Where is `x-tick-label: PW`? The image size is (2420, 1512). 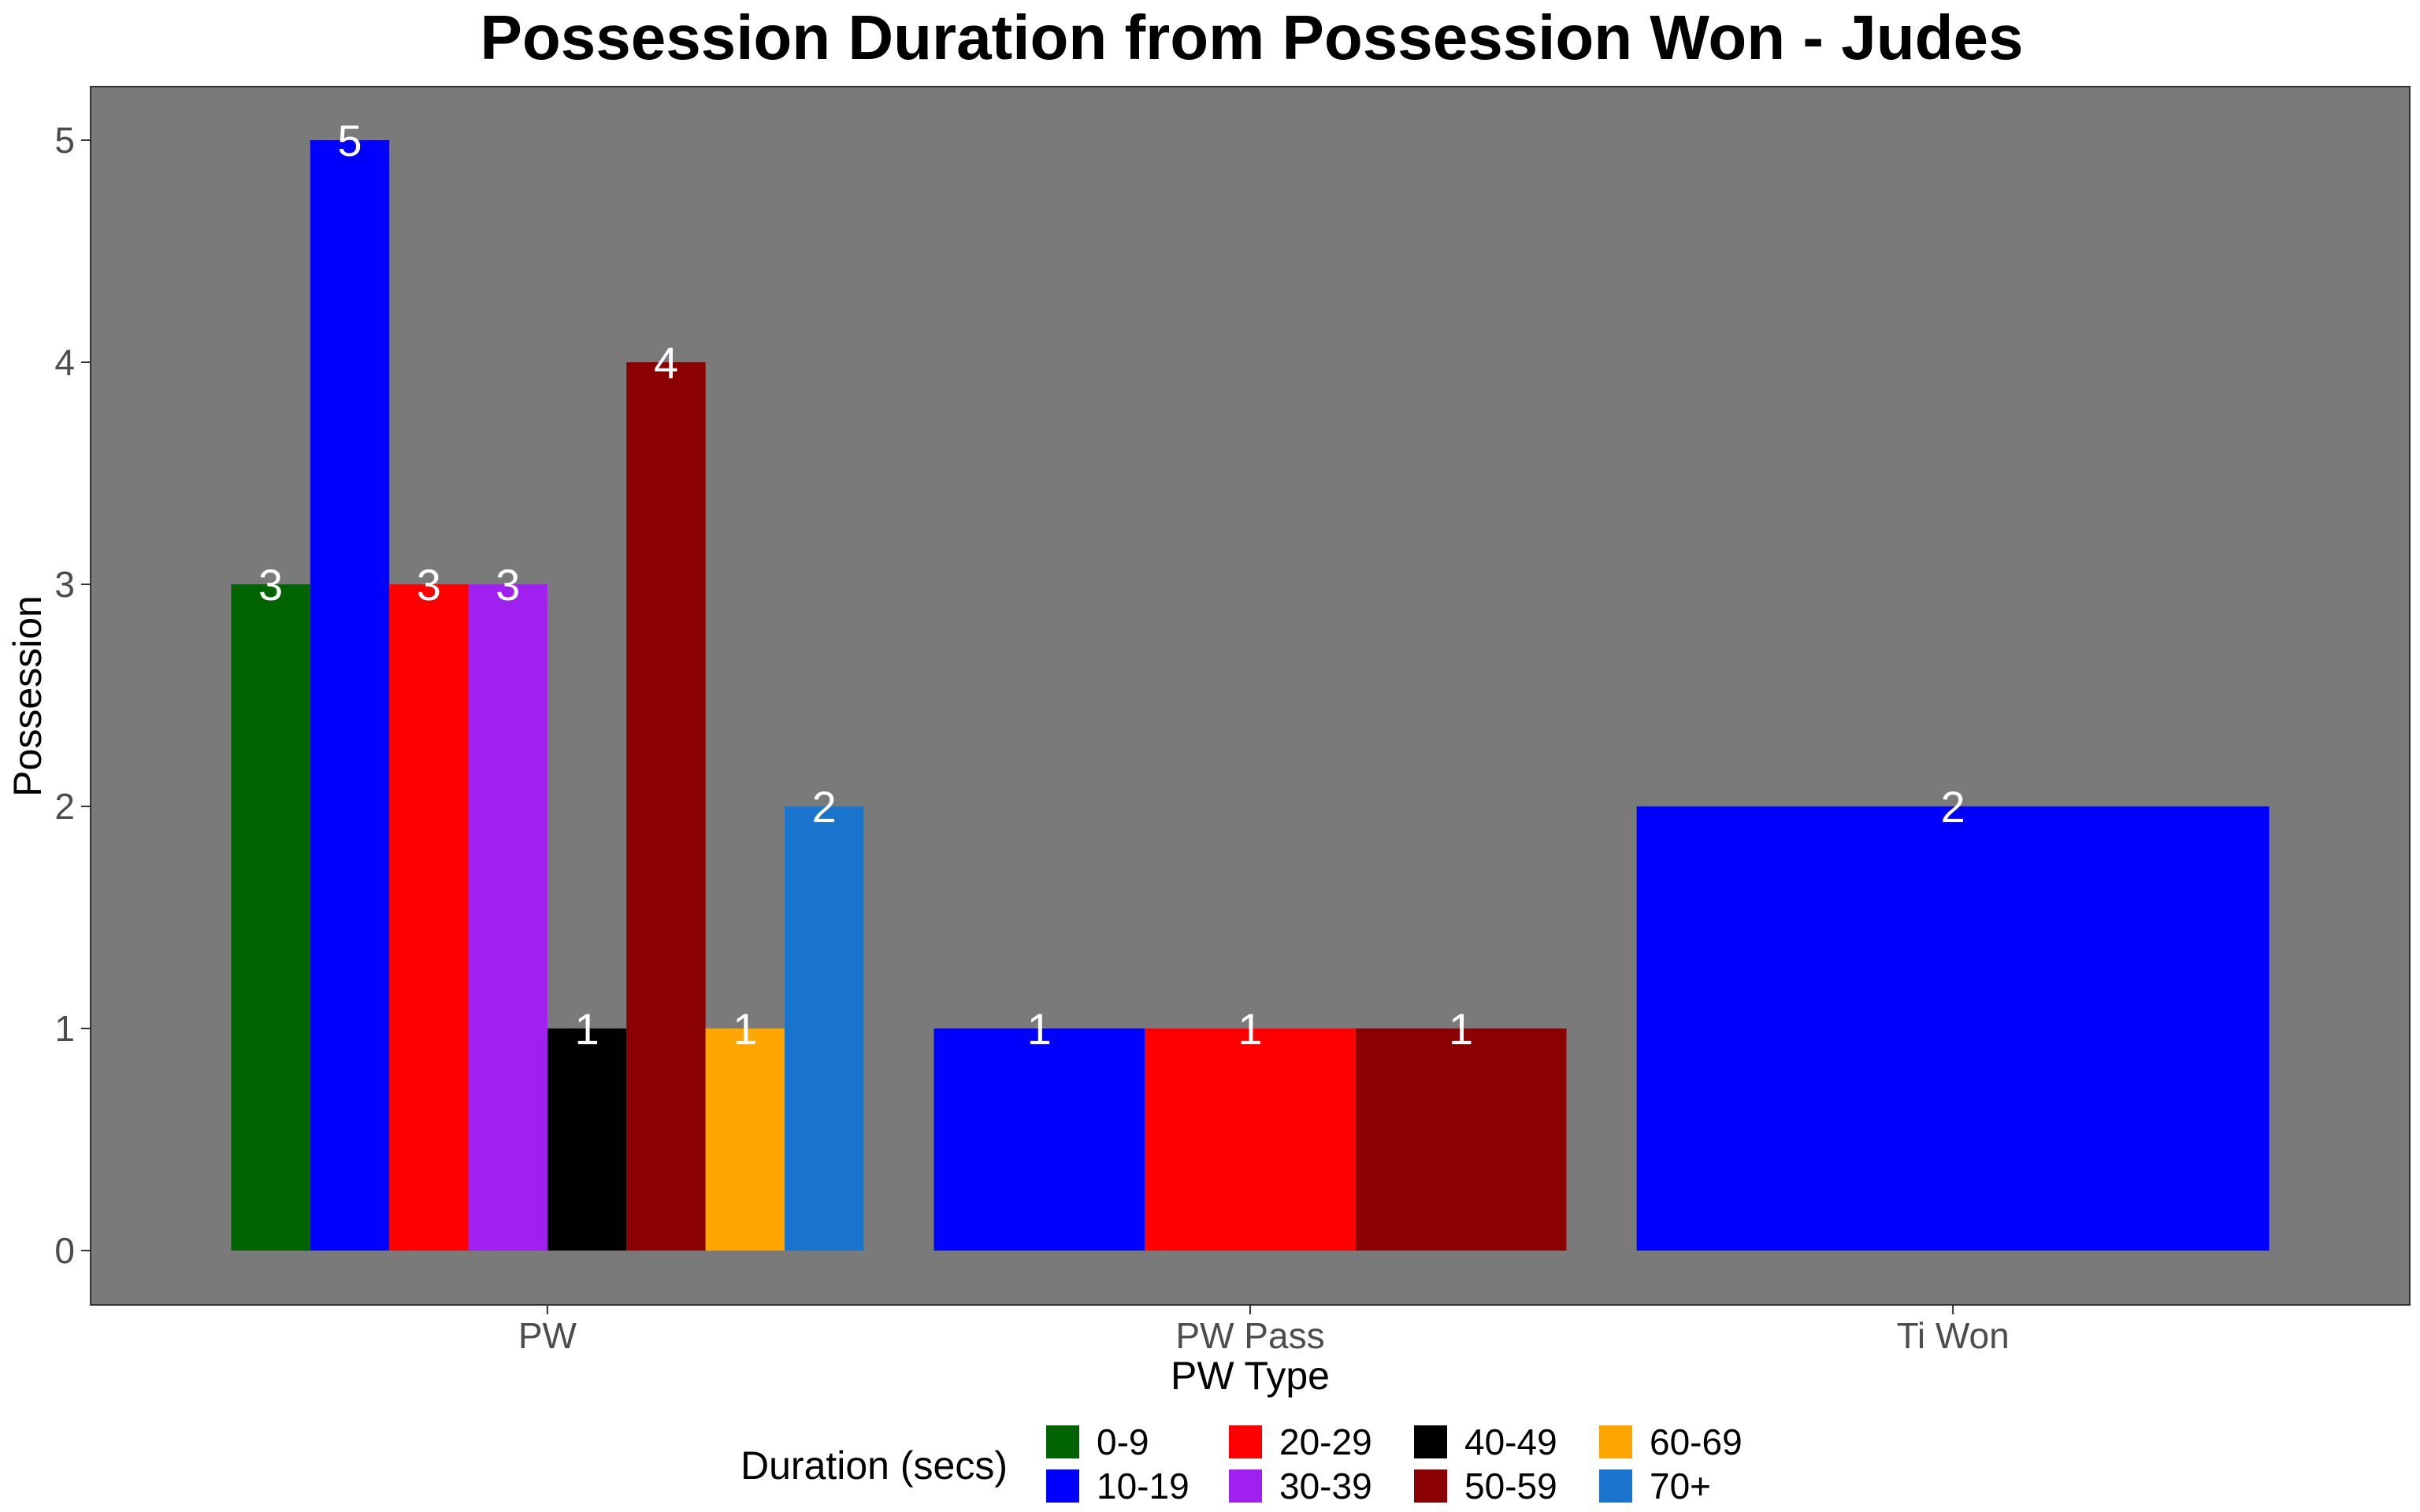
x-tick-label: PW is located at coordinates (547, 1335).